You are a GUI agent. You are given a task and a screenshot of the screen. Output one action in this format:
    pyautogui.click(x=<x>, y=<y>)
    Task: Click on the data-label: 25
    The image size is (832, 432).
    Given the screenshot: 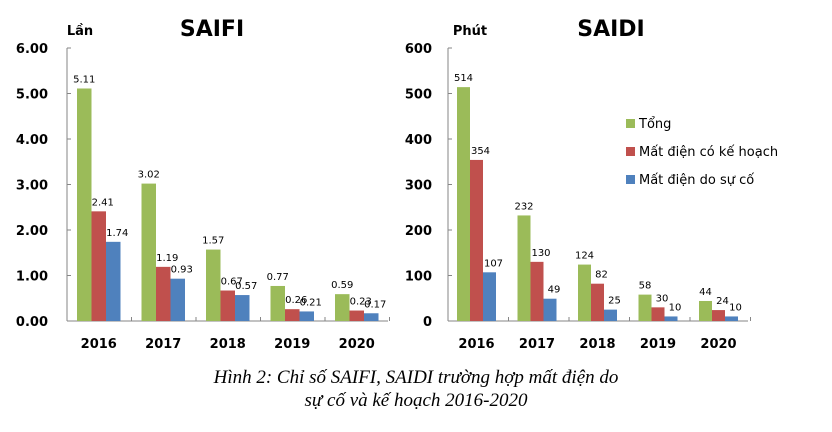 What is the action you would take?
    pyautogui.click(x=614, y=301)
    